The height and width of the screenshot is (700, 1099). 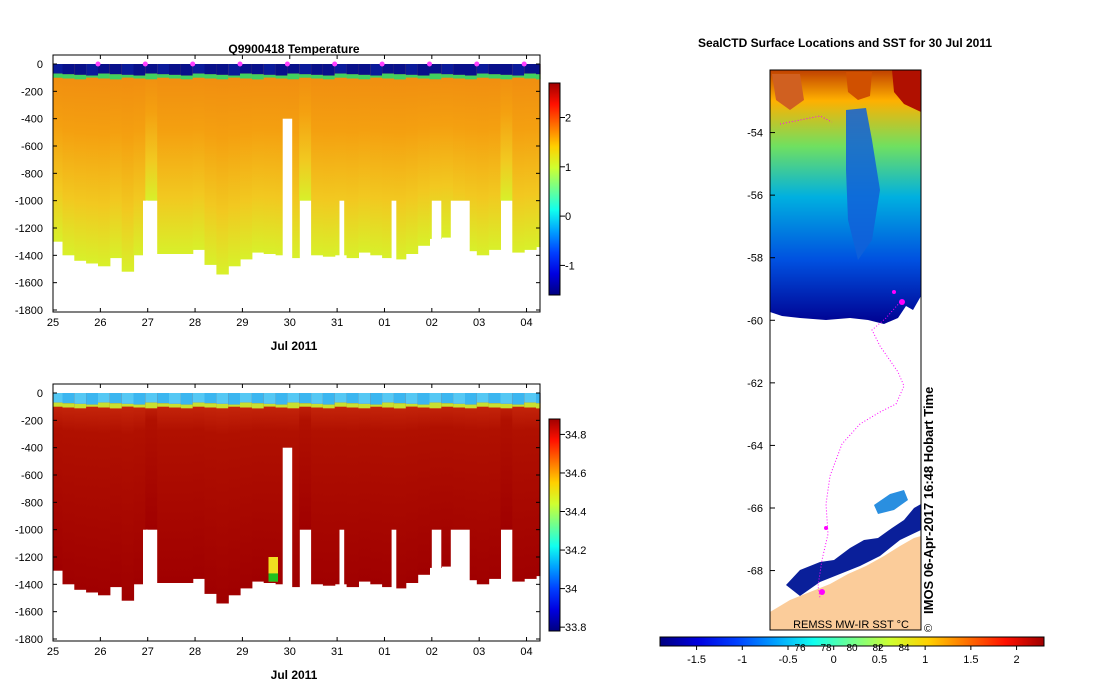 What do you see at coordinates (40, 65) in the screenshot?
I see `y-tick-label: 0` at bounding box center [40, 65].